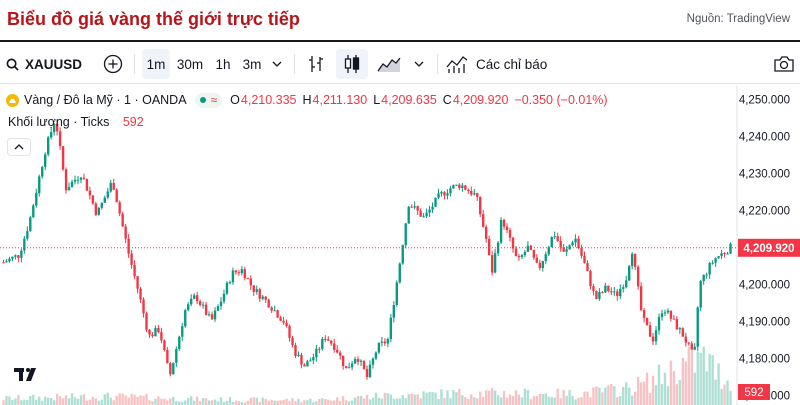 The height and width of the screenshot is (405, 800). What do you see at coordinates (277, 64) in the screenshot?
I see `interval-dropdown` at bounding box center [277, 64].